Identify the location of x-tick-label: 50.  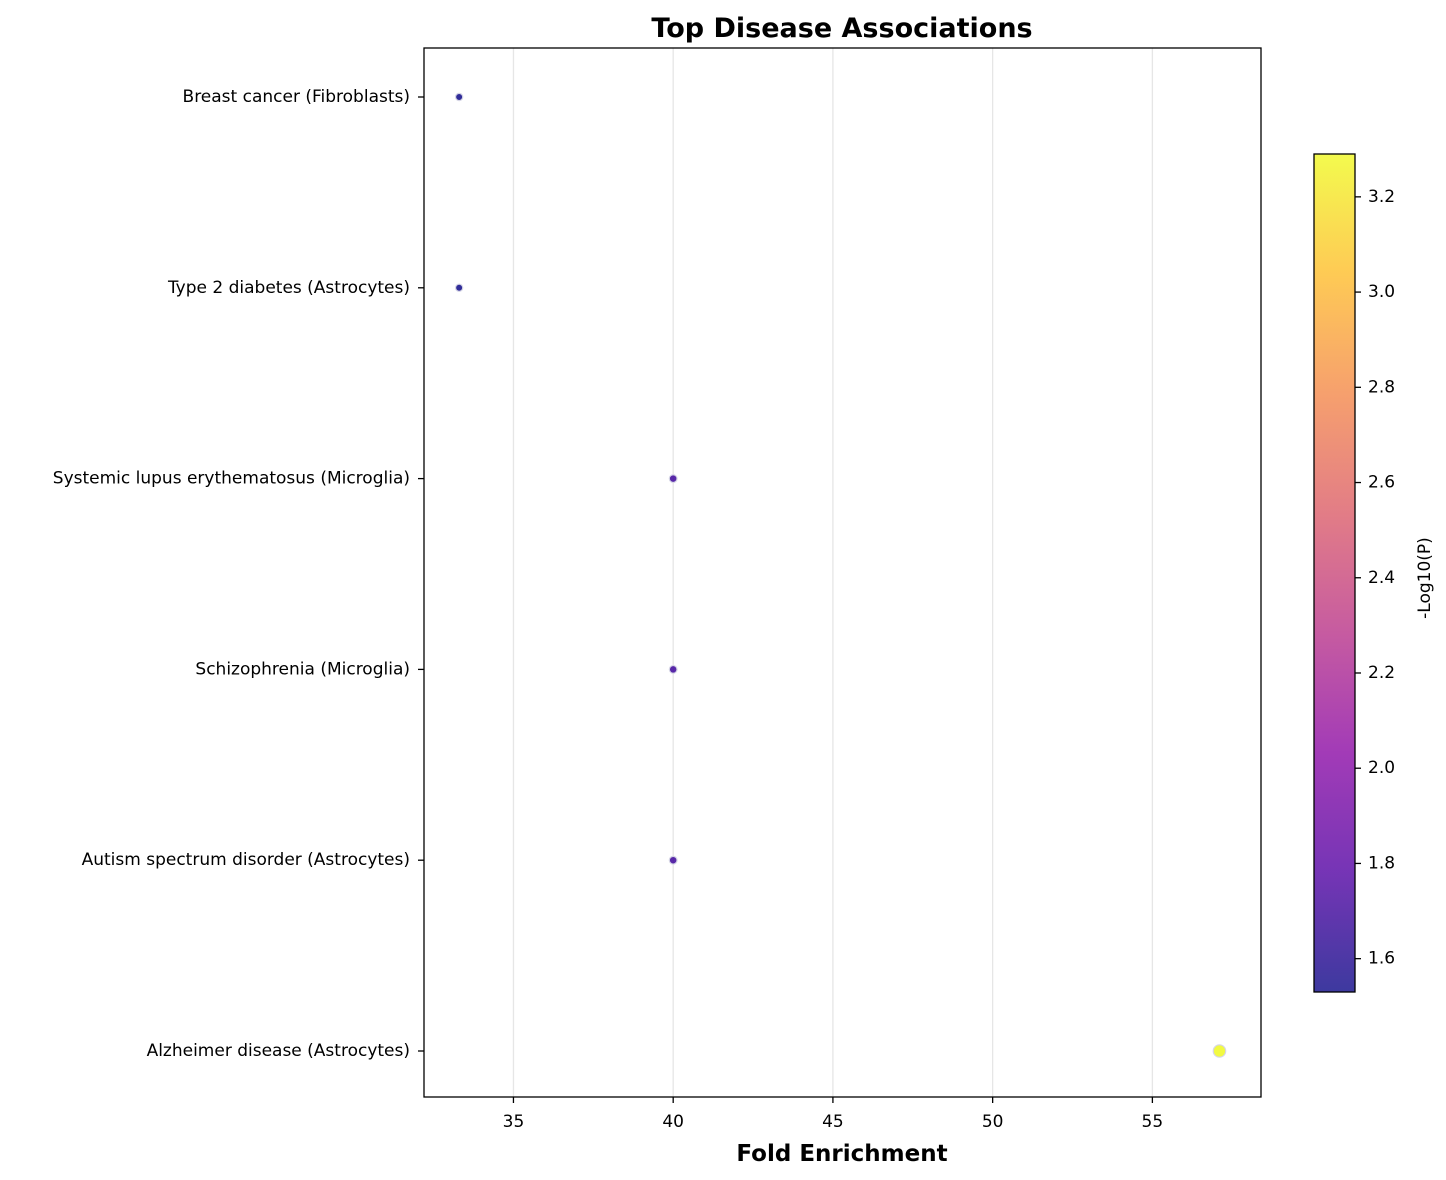
(993, 1122).